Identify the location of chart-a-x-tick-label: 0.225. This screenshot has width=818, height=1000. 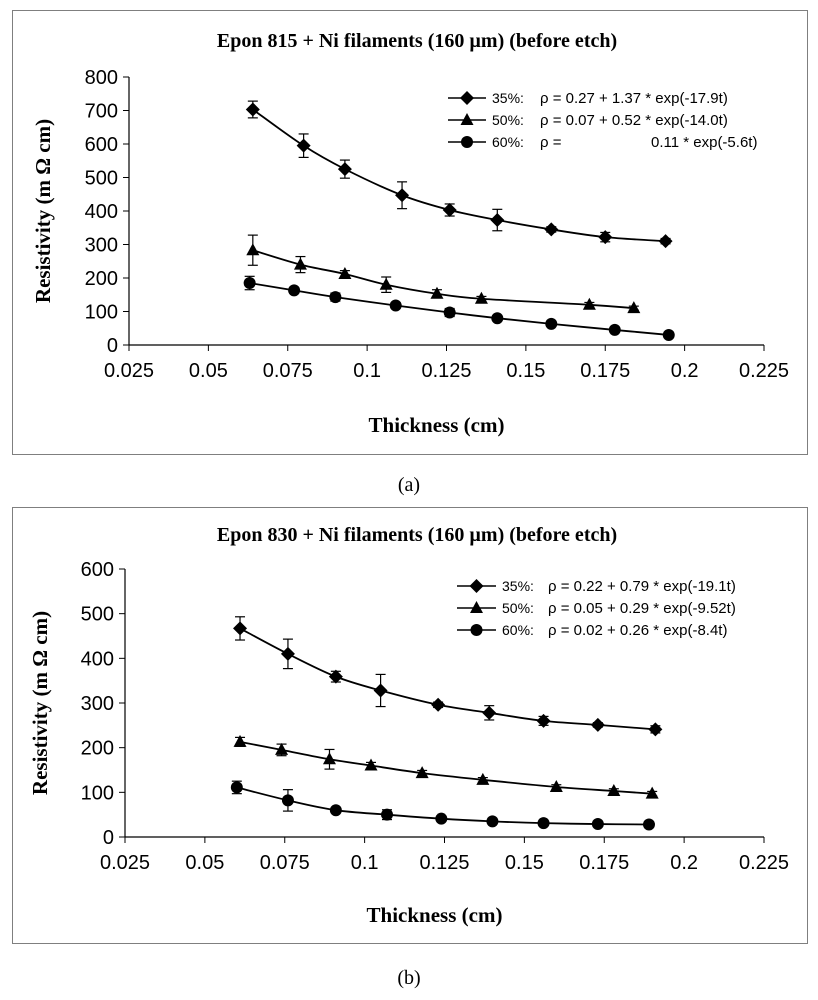
(764, 371).